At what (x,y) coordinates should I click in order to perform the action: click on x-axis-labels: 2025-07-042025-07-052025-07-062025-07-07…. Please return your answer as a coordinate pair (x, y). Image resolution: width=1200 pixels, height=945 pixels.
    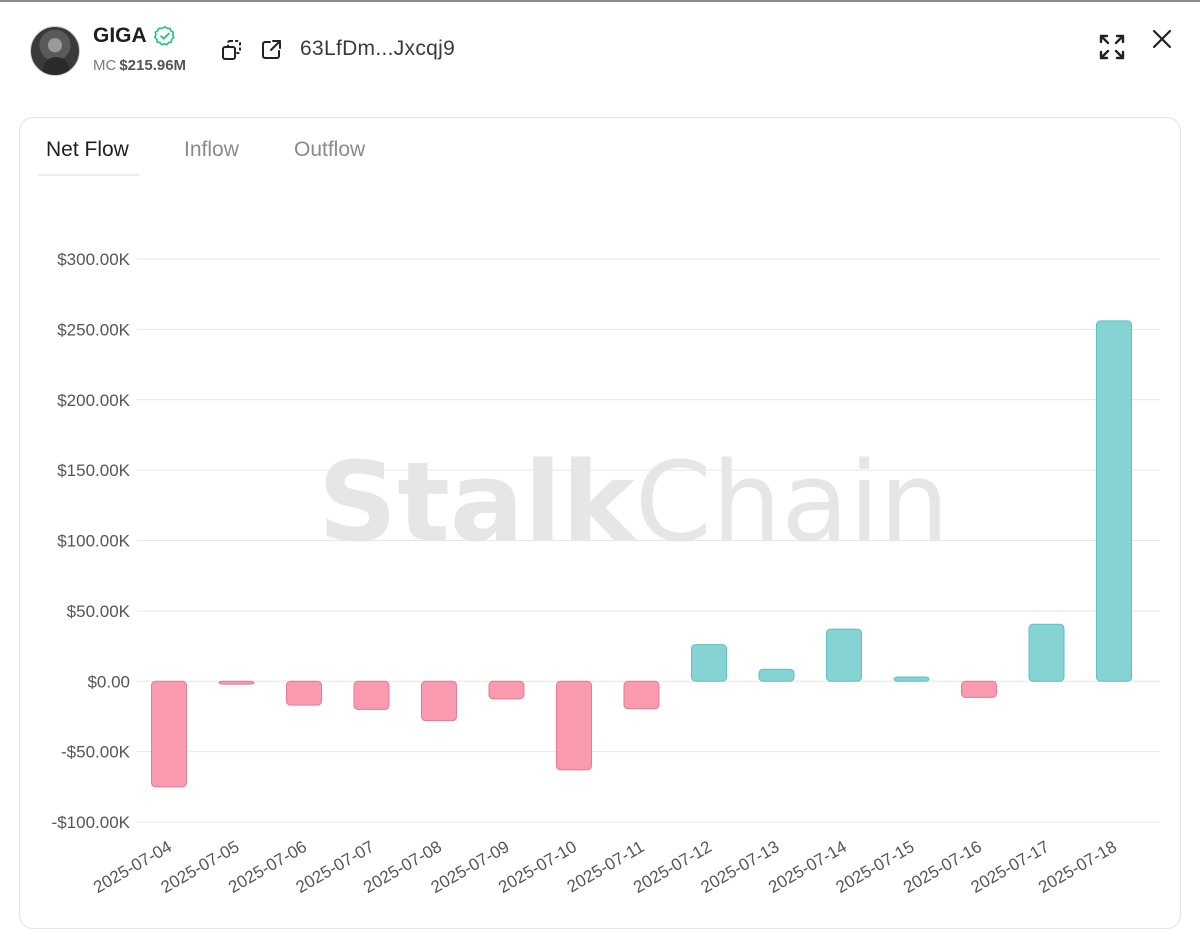
    Looking at the image, I should click on (605, 867).